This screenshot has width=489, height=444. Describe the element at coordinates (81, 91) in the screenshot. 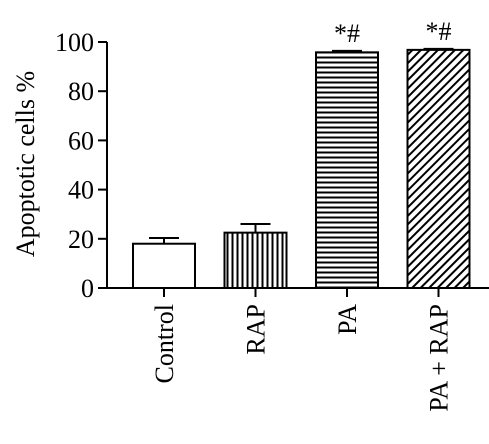

I see `y-tick-label: 80` at that location.